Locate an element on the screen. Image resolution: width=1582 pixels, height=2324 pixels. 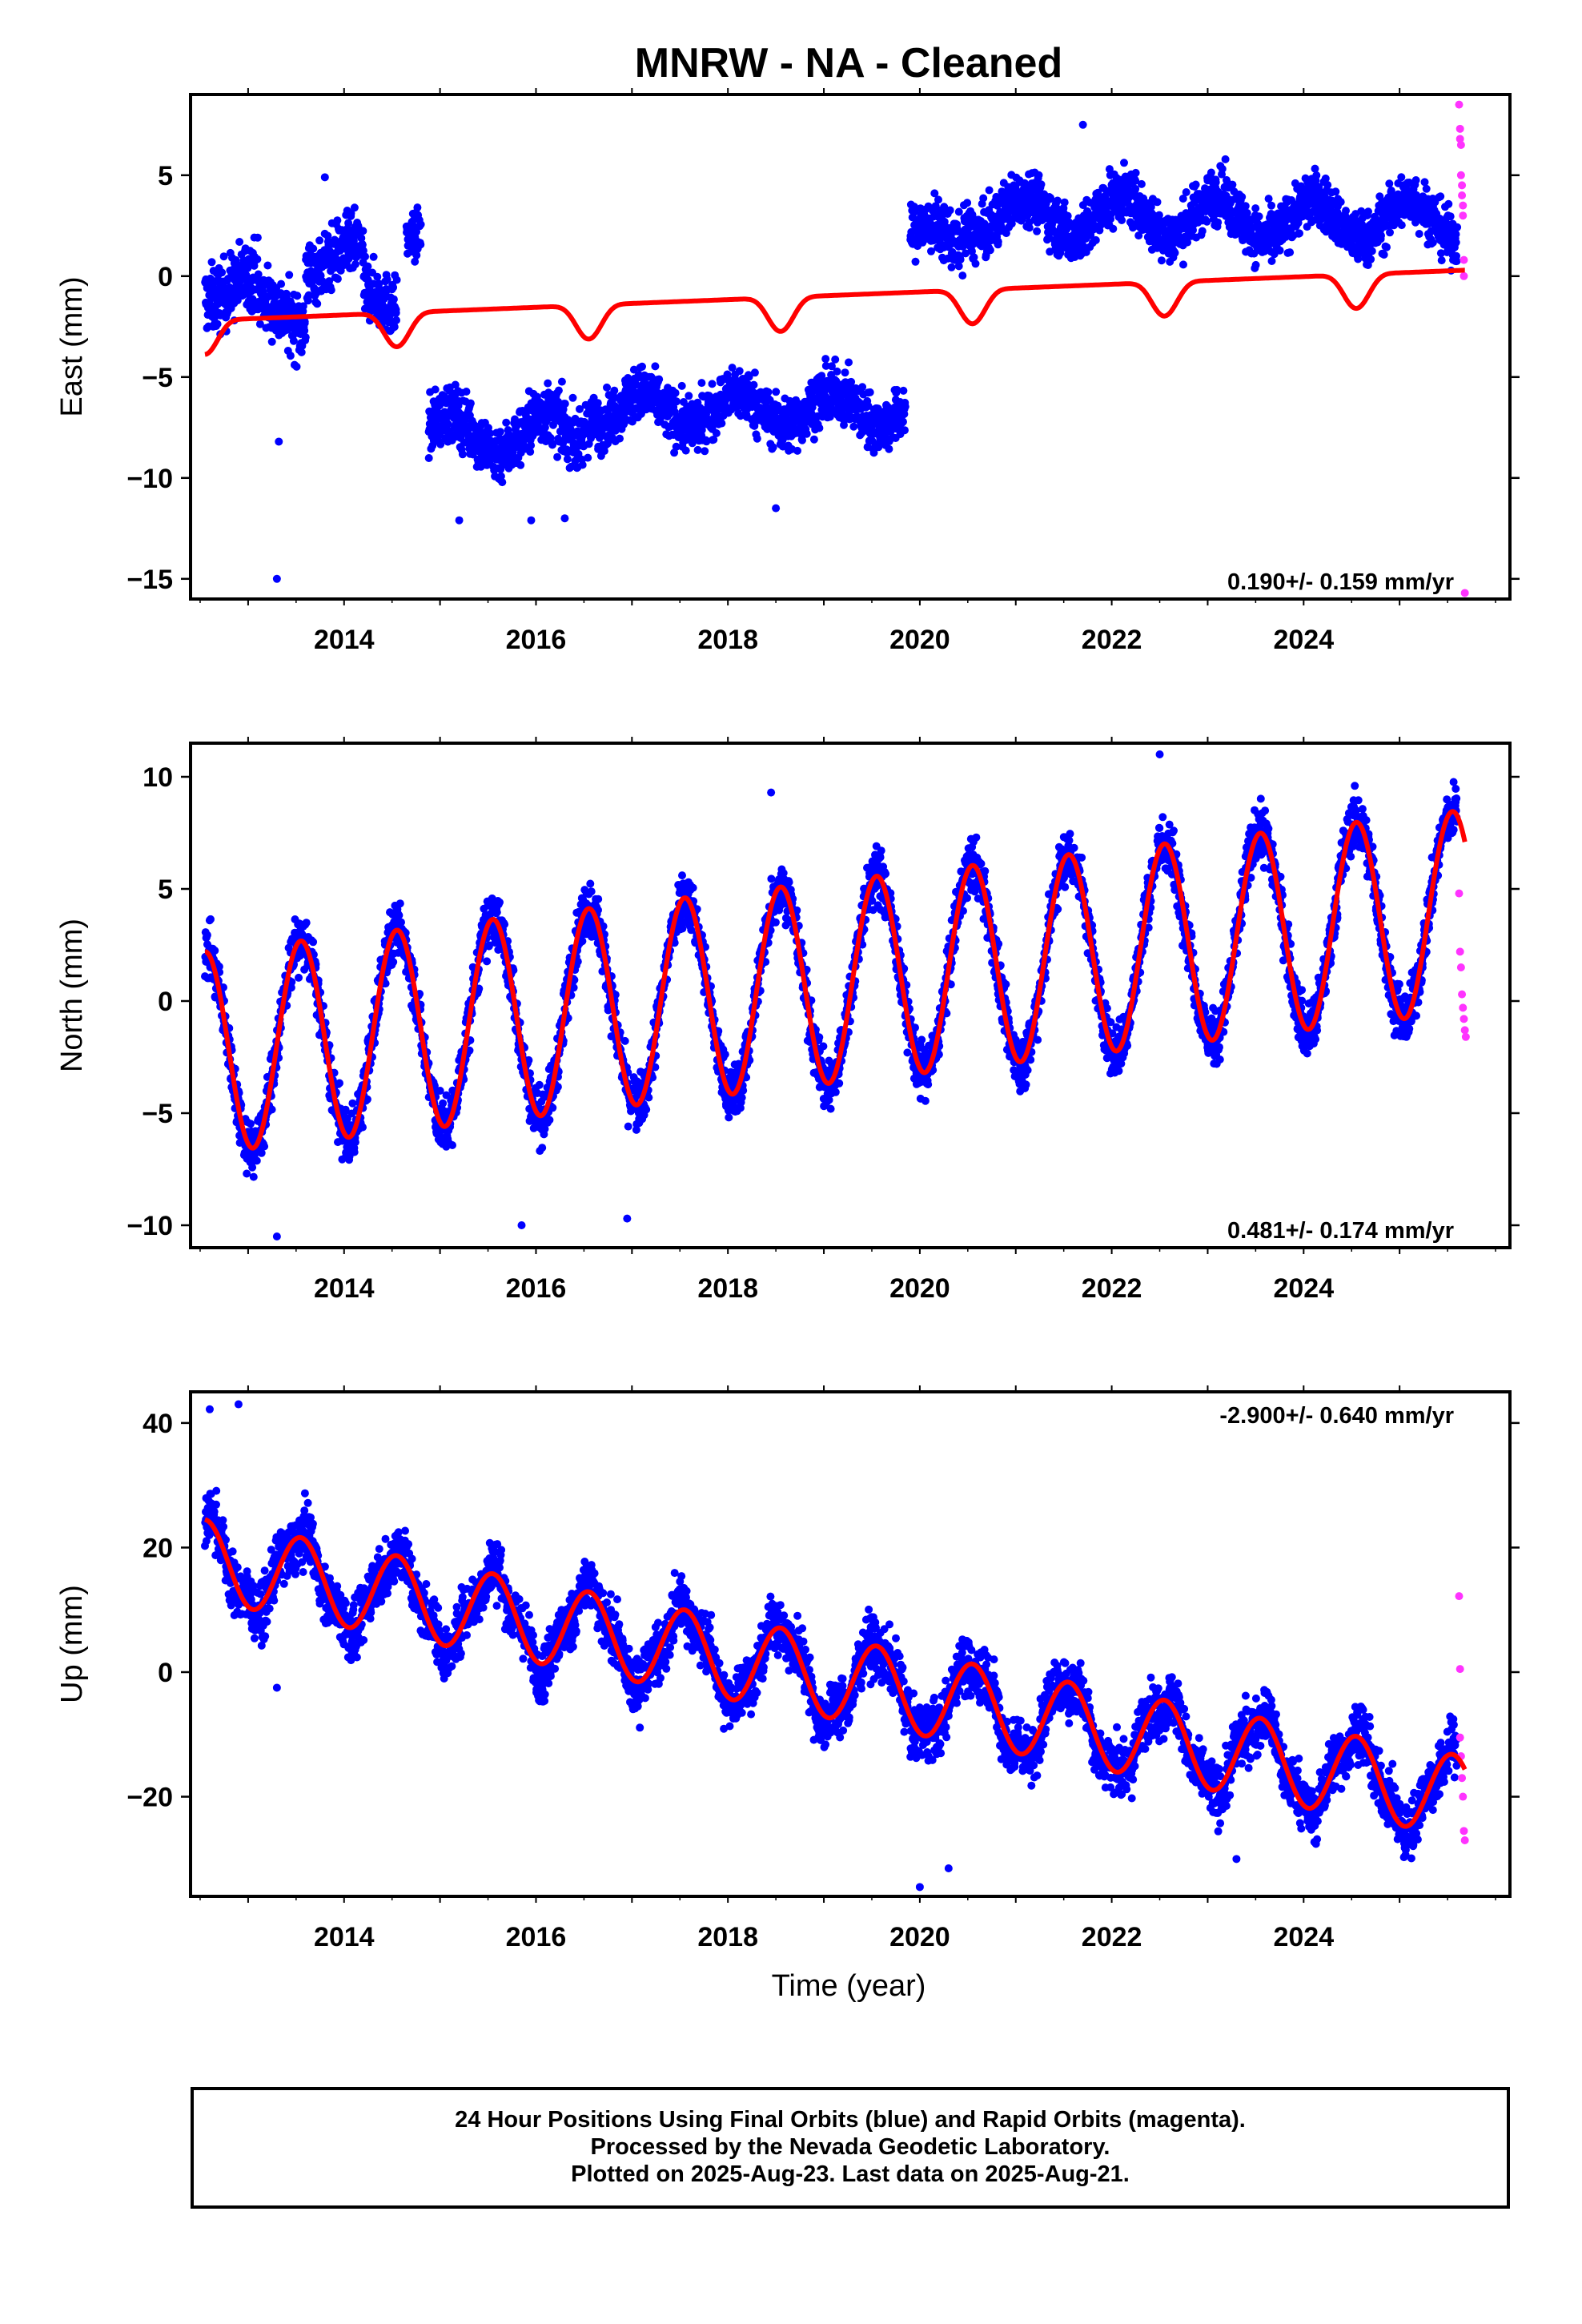
x-tick-label: 2016 is located at coordinates (536, 1288).